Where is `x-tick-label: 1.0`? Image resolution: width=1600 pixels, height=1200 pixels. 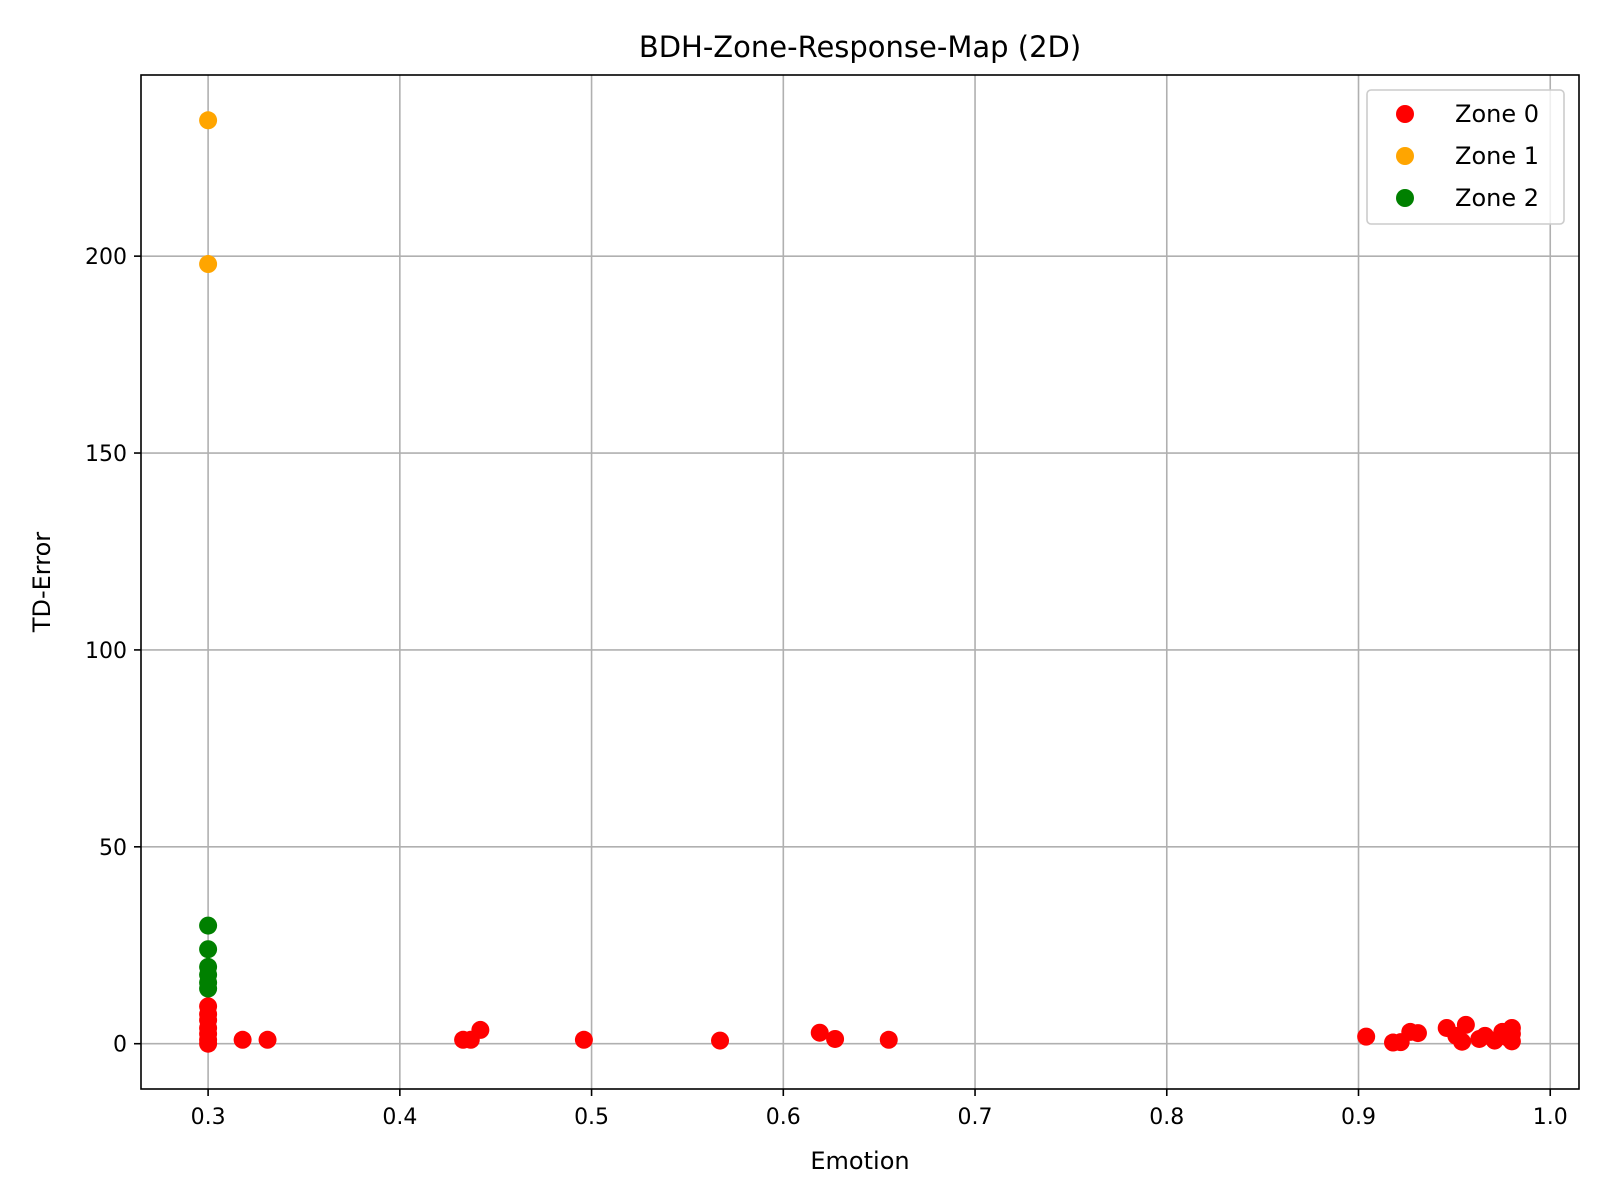 x-tick-label: 1.0 is located at coordinates (1550, 1117).